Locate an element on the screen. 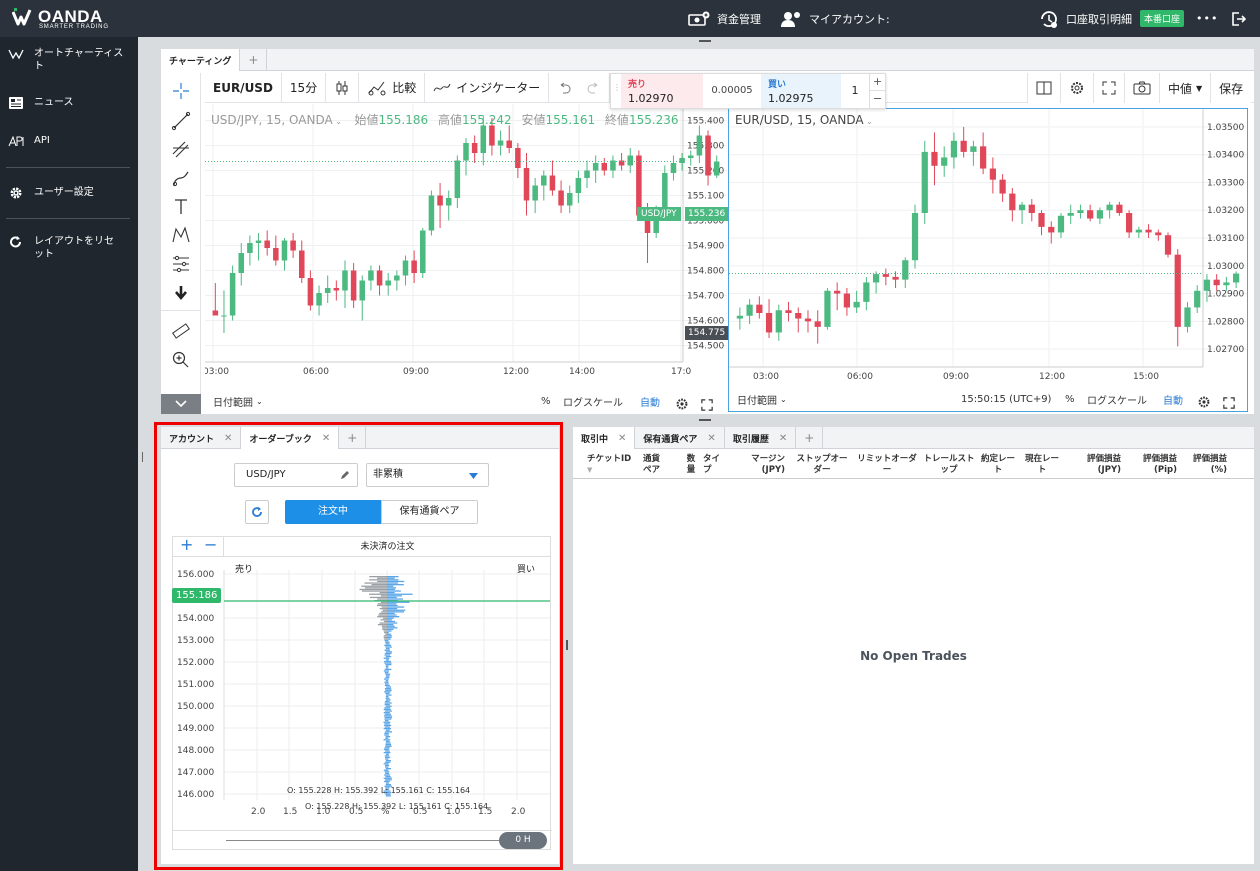 Image resolution: width=1260 pixels, height=871 pixels. layout-button is located at coordinates (1044, 88).